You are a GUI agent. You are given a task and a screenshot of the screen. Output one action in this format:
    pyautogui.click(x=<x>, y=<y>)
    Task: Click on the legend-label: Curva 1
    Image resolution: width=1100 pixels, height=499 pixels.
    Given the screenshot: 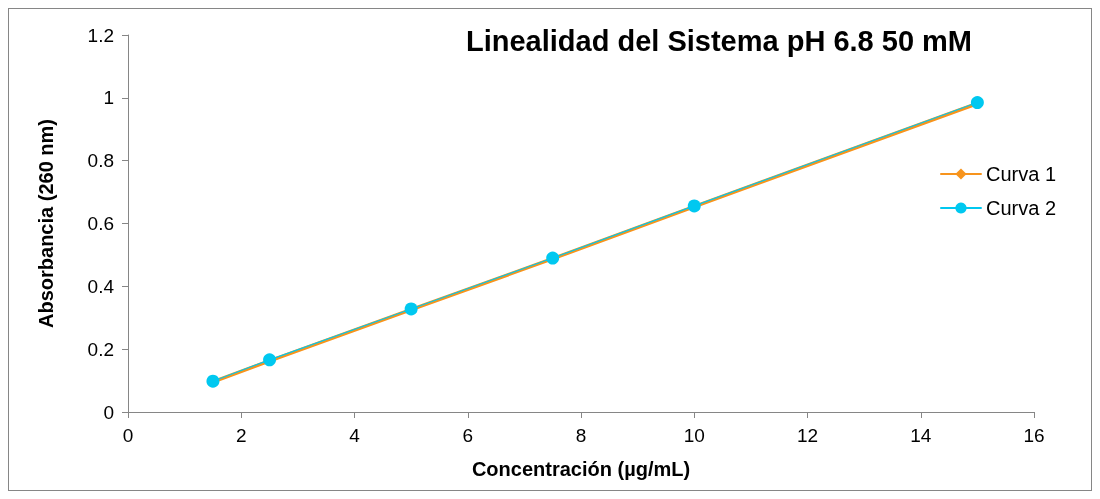 What is the action you would take?
    pyautogui.click(x=1020, y=174)
    